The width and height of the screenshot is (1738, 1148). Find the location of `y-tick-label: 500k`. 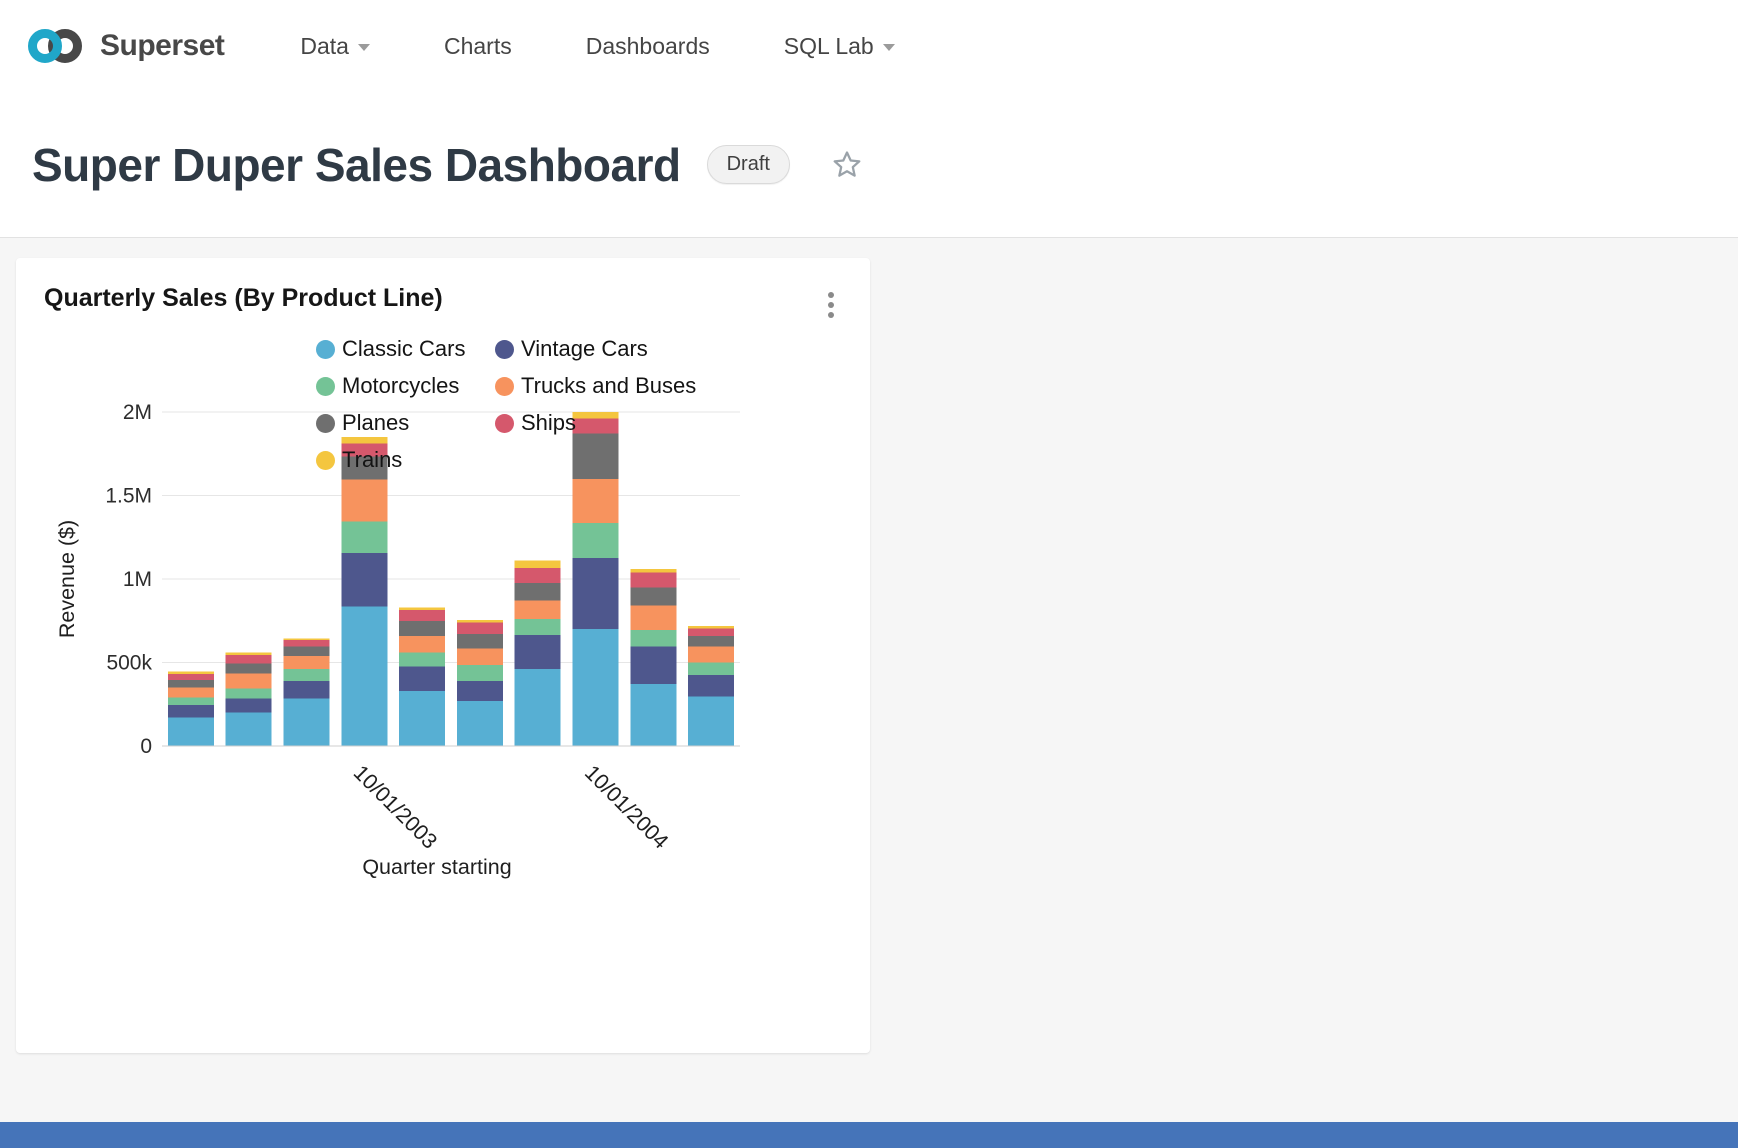

y-tick-label: 500k is located at coordinates (129, 663).